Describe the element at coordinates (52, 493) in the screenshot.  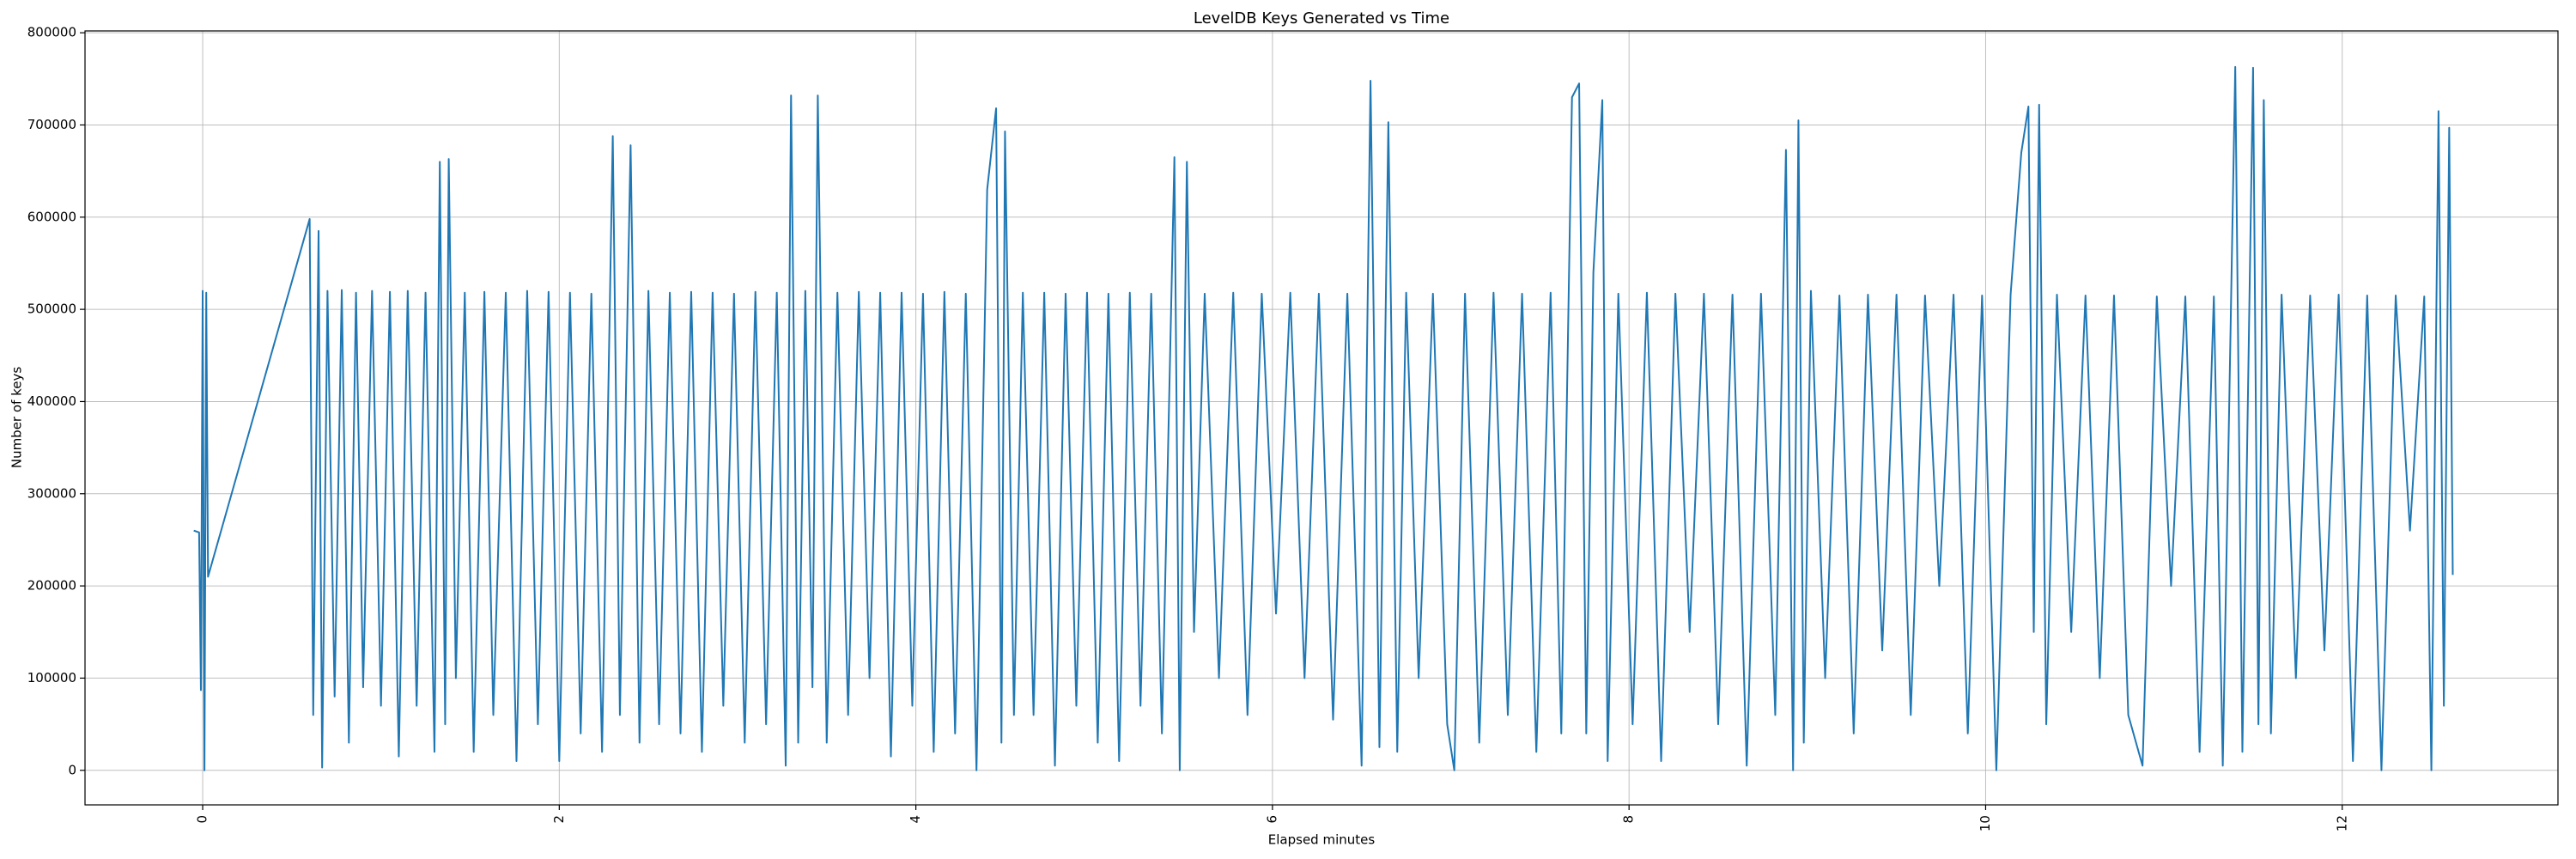
I see `y-tick-label: 300000` at that location.